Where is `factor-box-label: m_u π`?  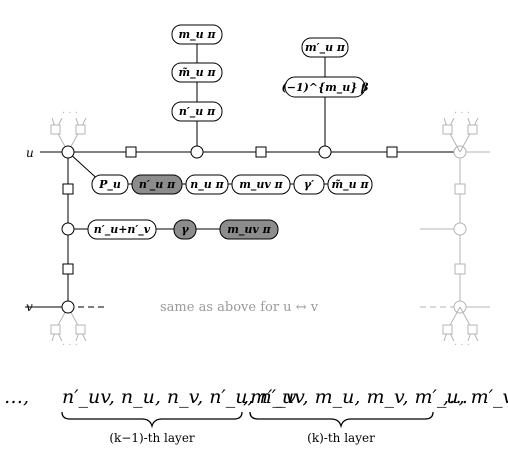
factor-box-label: m_u π is located at coordinates (197, 35).